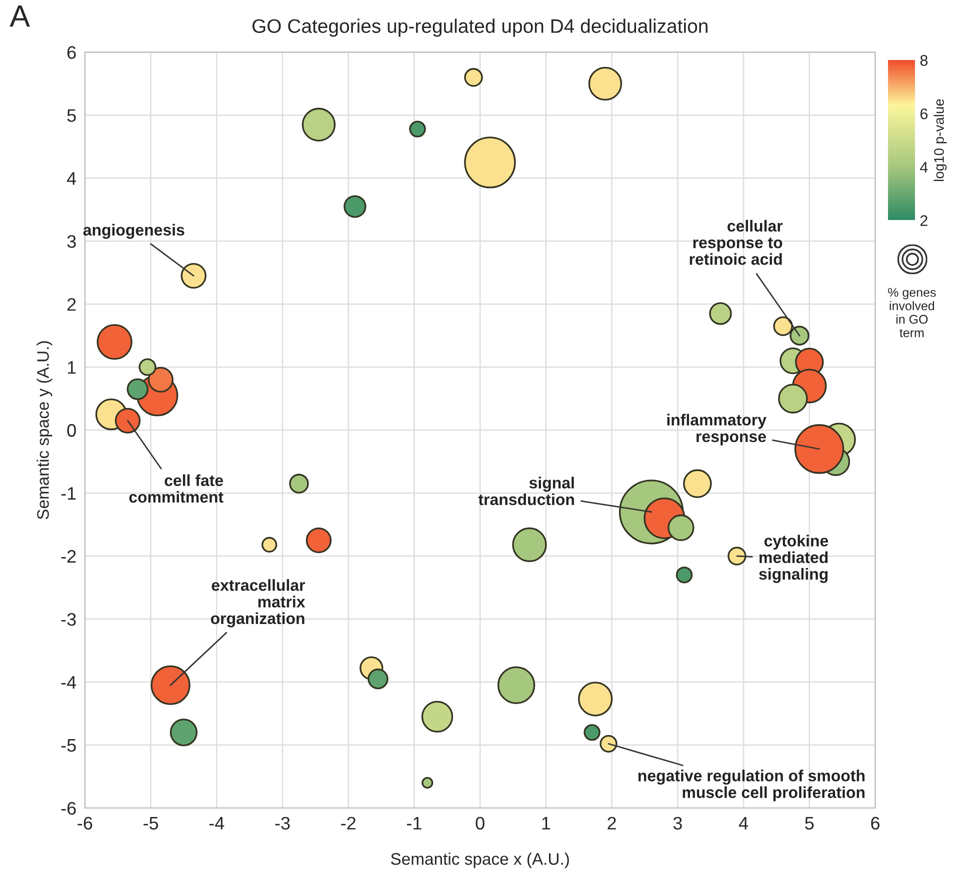  Describe the element at coordinates (71, 115) in the screenshot. I see `y-tick-label: 5` at that location.